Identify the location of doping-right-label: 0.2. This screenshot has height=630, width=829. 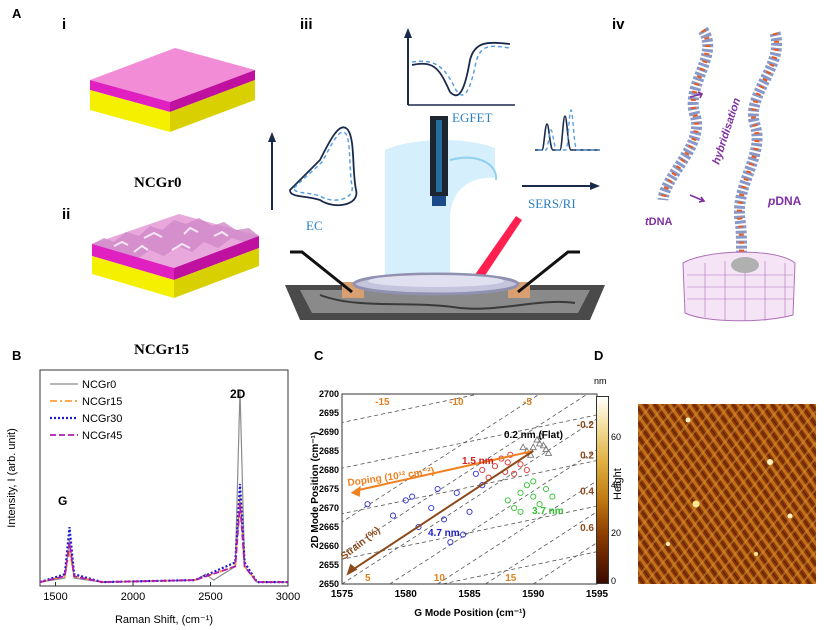
(587, 456).